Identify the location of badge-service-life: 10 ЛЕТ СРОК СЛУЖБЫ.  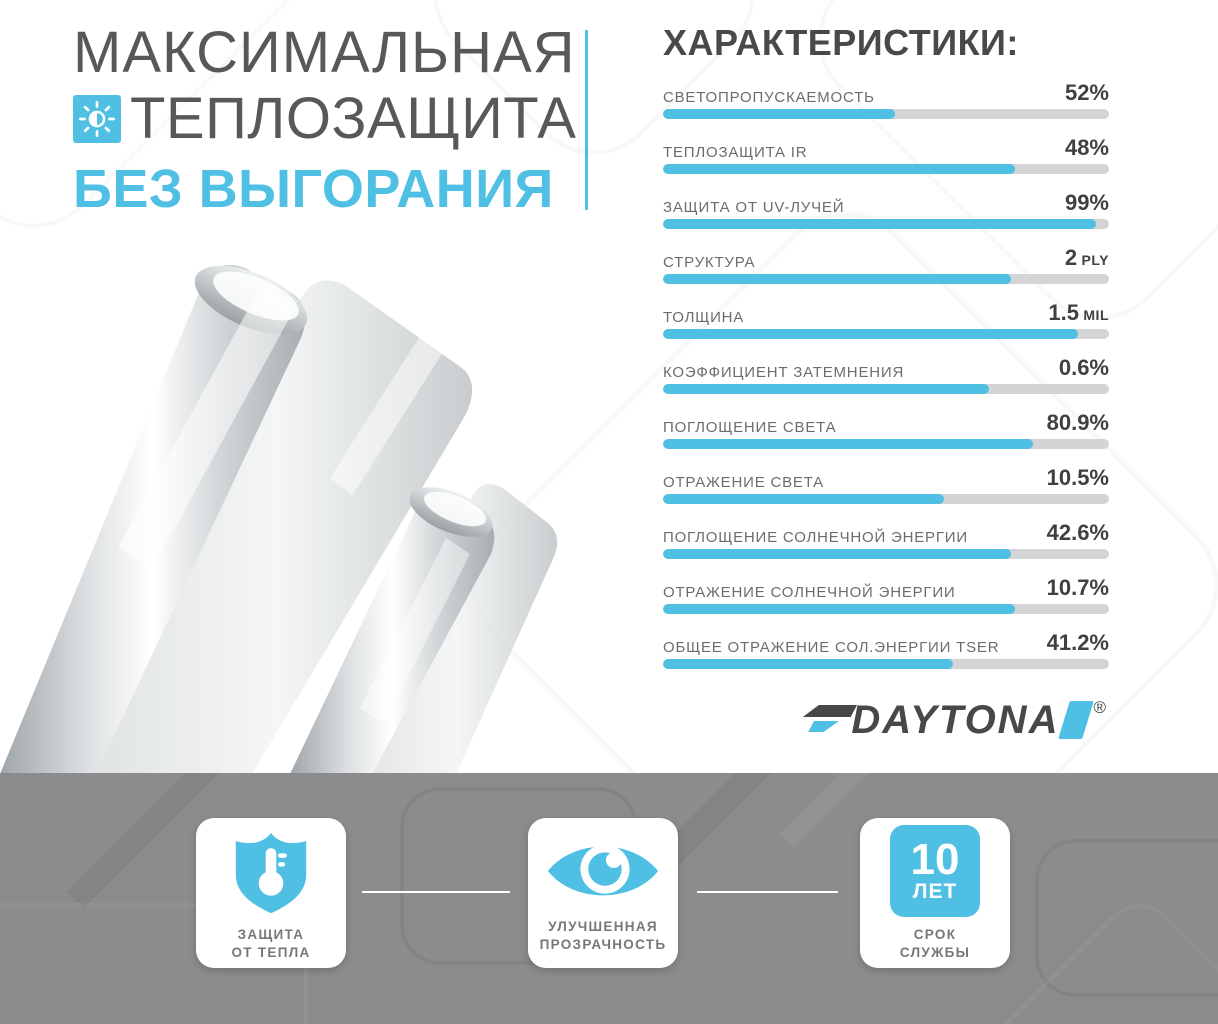
(935, 893).